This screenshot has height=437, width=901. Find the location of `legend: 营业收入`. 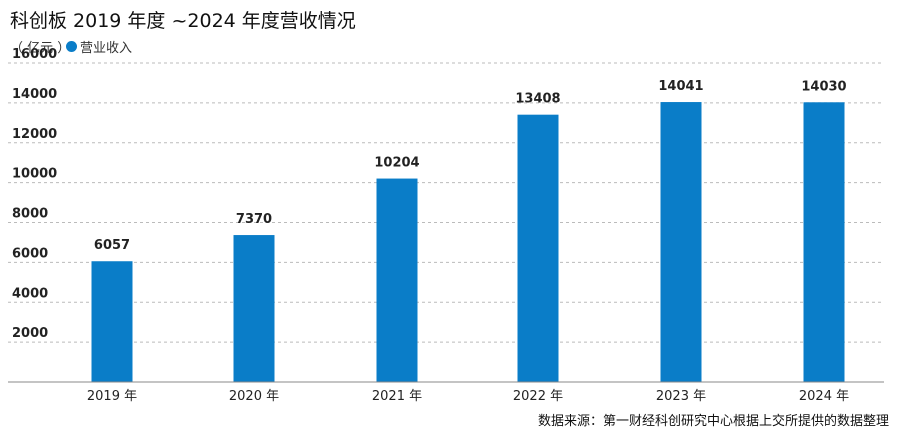

legend: 营业收入 is located at coordinates (99, 46).